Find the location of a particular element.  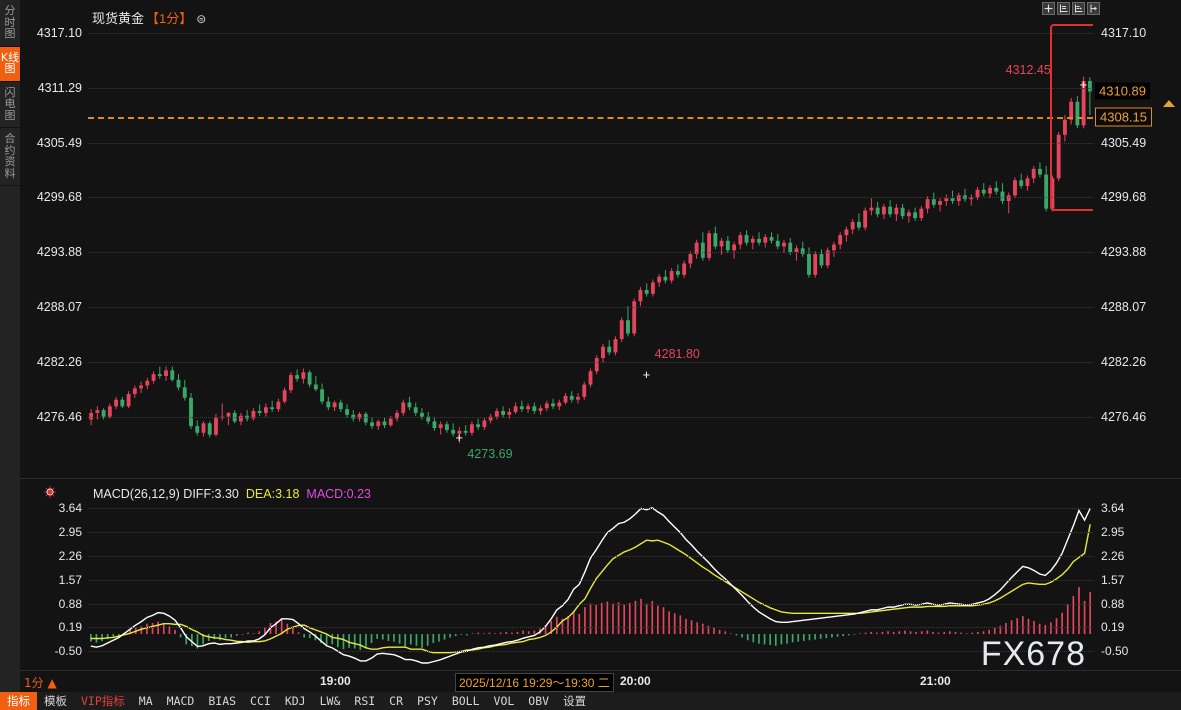

sidebar-item-timeshare: 分时图 is located at coordinates (10, 23).